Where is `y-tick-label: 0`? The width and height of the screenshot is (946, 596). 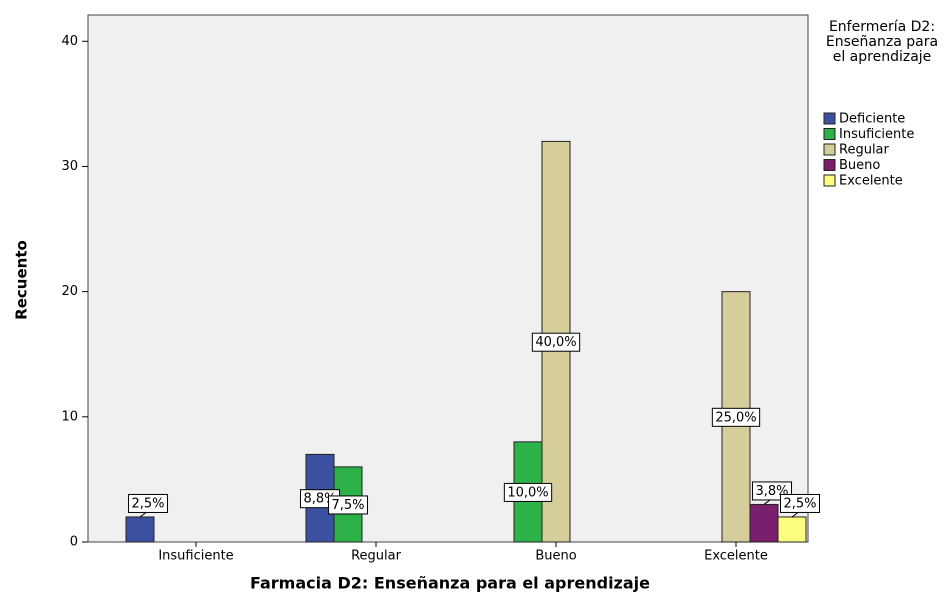 y-tick-label: 0 is located at coordinates (74, 542).